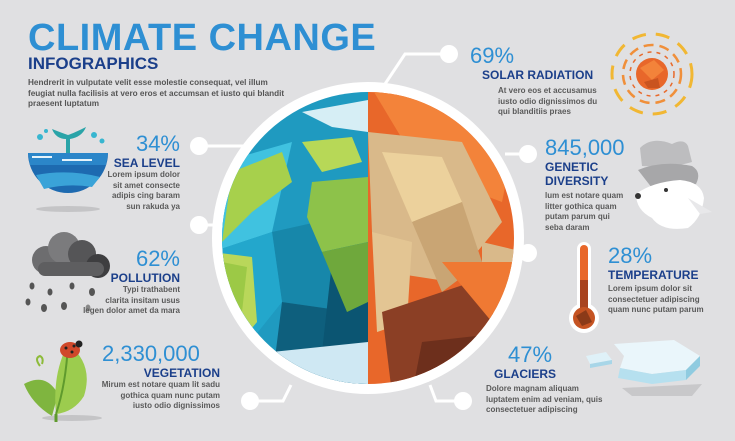  What do you see at coordinates (572, 167) in the screenshot?
I see `genetic-diversity-label-1: GENETIC` at bounding box center [572, 167].